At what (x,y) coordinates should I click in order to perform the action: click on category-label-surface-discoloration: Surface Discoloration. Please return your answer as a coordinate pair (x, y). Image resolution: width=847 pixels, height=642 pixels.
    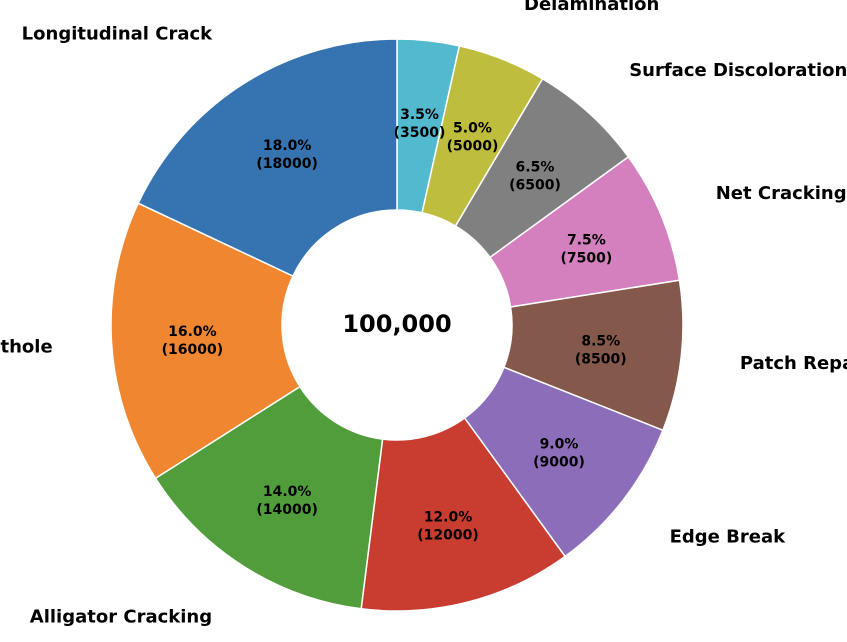
    Looking at the image, I should click on (738, 70).